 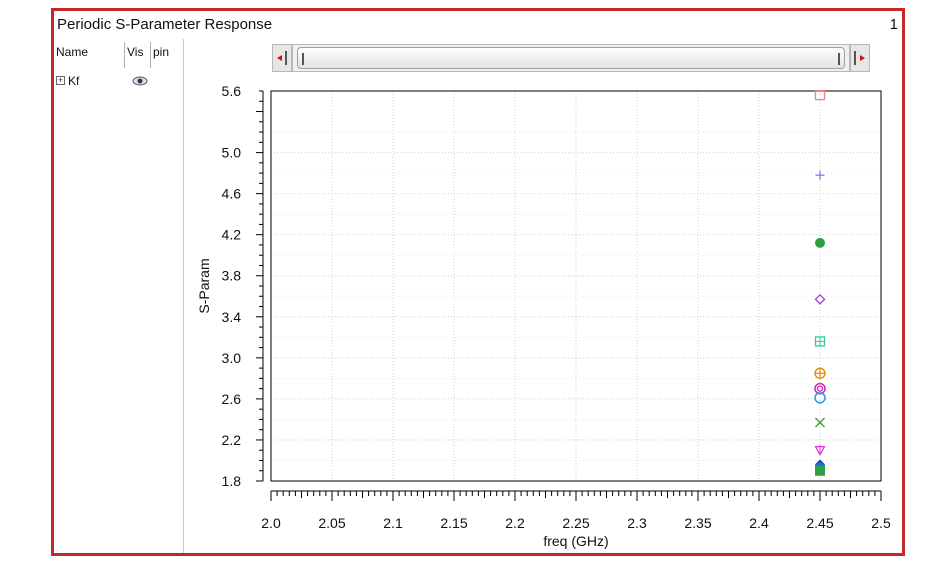 I want to click on arrow-right-icon, so click(x=859, y=58).